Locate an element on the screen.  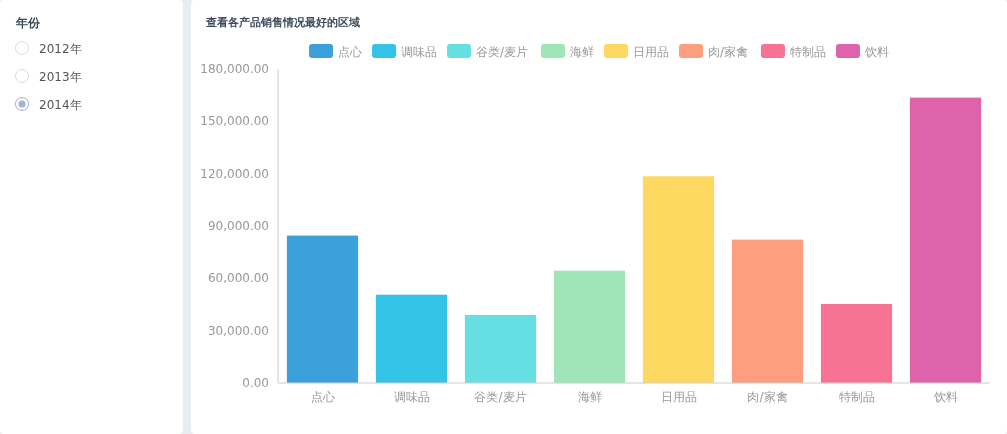
y-tick-label: 120,000.00 is located at coordinates (234, 173).